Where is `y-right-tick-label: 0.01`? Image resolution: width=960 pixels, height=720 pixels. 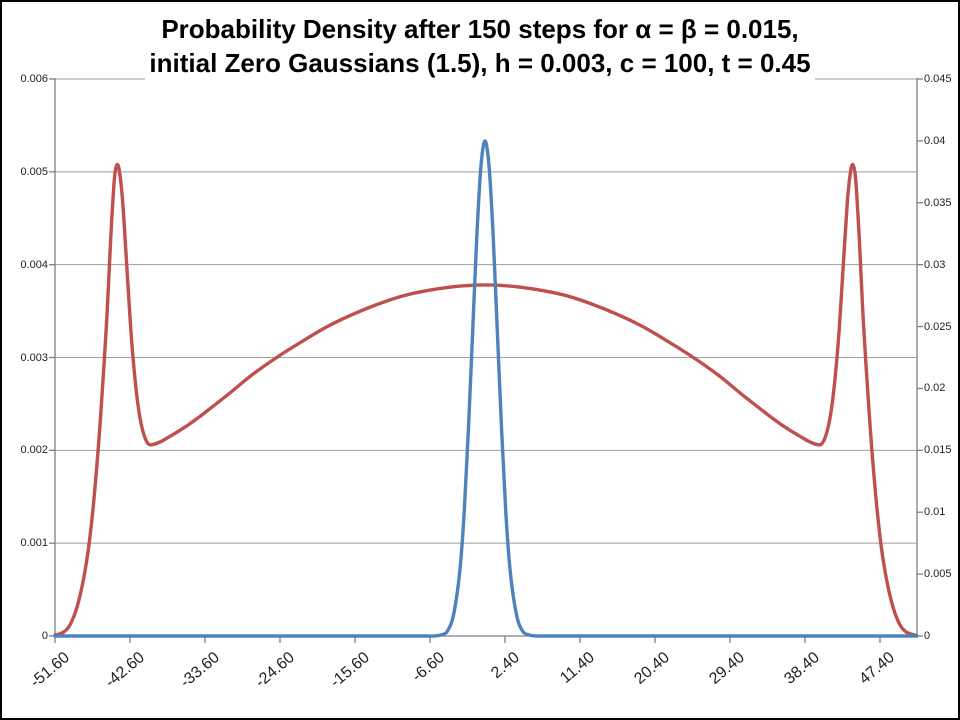
y-right-tick-label: 0.01 is located at coordinates (935, 512).